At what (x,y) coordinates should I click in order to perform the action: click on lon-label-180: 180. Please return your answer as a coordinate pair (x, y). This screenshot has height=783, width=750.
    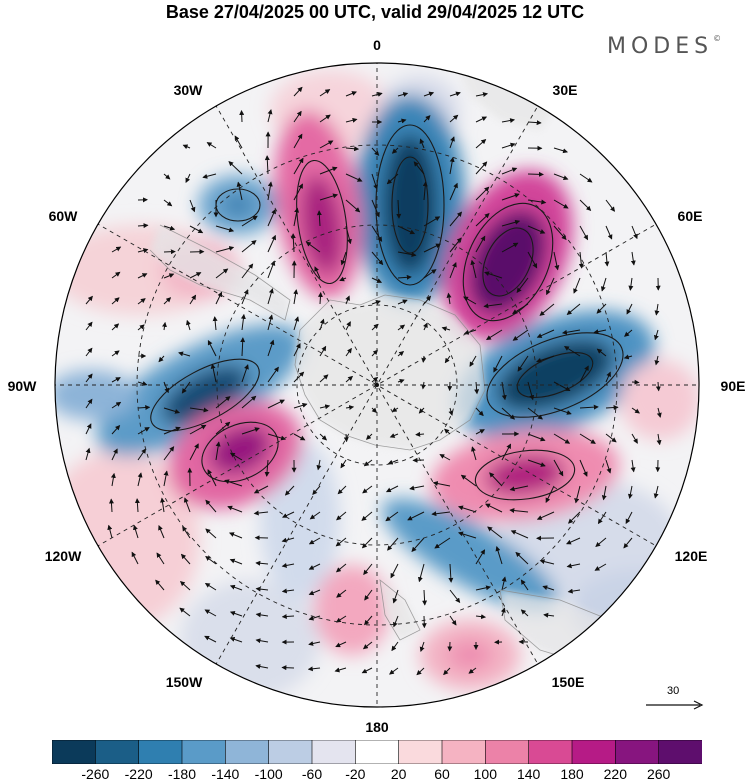
    Looking at the image, I should click on (377, 727).